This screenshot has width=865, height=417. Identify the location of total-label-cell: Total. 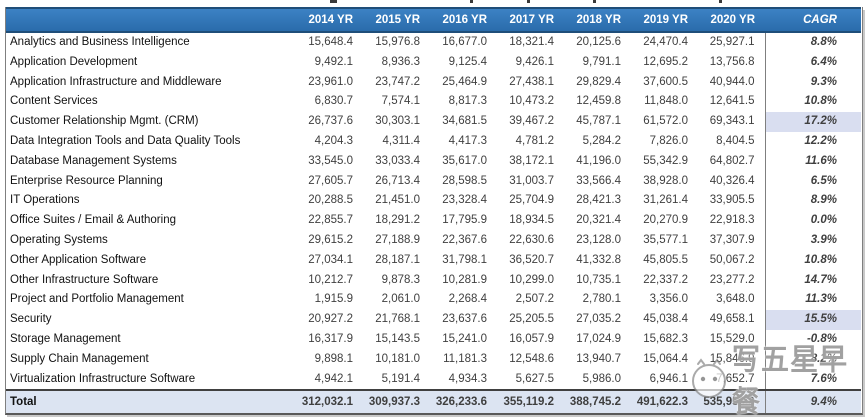
(151, 401).